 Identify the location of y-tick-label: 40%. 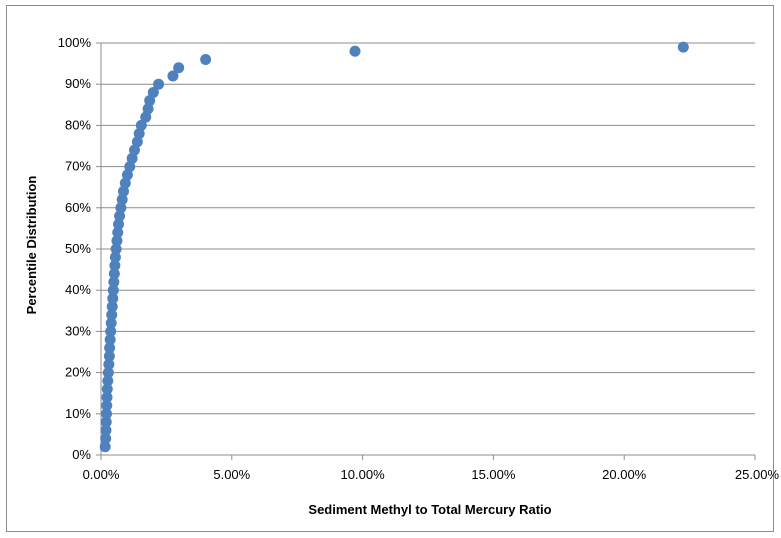
(78, 289).